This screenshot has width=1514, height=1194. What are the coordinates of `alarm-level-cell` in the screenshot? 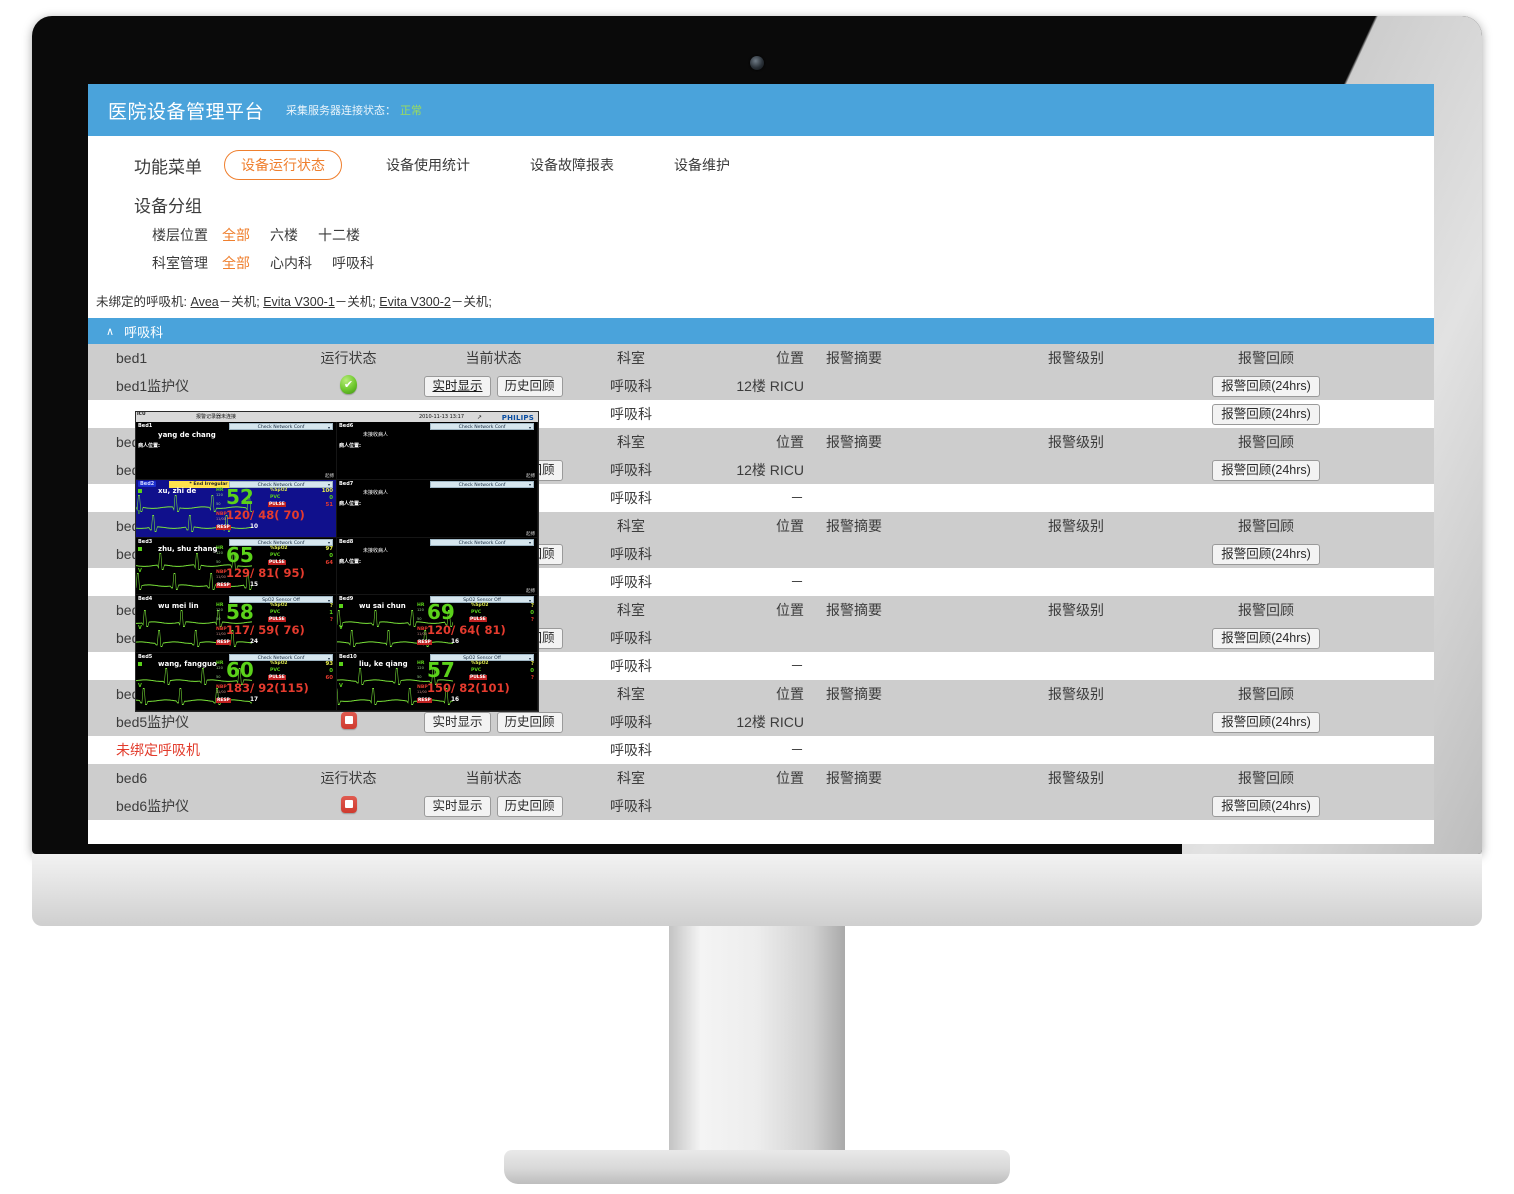 It's located at (1076, 386).